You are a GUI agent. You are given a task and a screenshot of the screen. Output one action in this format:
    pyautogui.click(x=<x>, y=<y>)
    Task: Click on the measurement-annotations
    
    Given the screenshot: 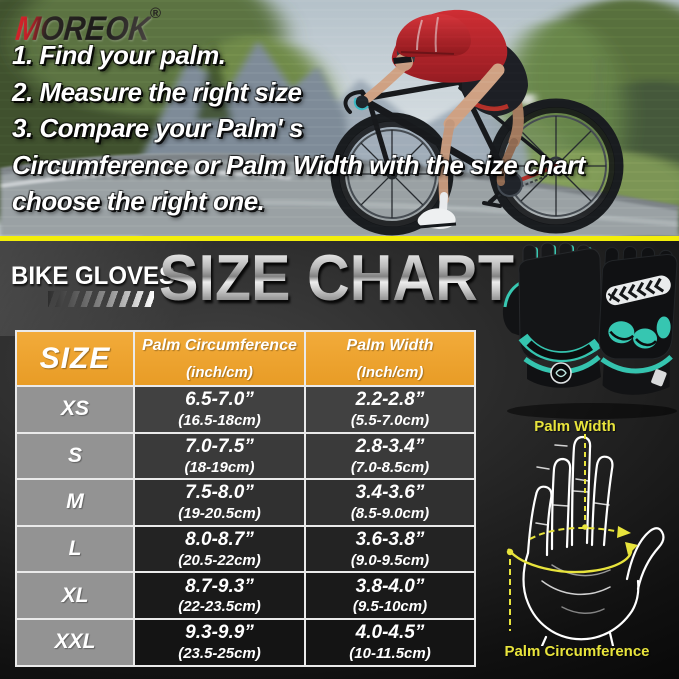 What is the action you would take?
    pyautogui.click(x=572, y=532)
    